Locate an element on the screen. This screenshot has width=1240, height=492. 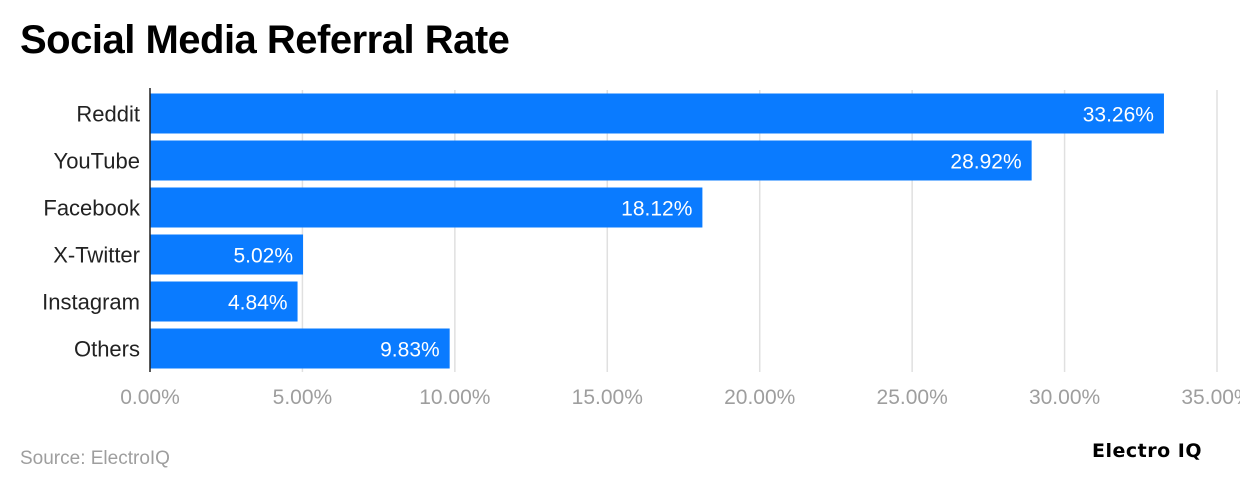
chart-title: Social Media Referral Rate is located at coordinates (265, 40).